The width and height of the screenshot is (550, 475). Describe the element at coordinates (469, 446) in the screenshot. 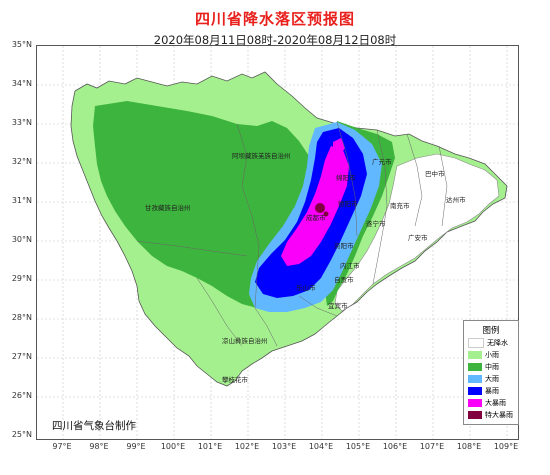

I see `lon-label: 108°E` at that location.